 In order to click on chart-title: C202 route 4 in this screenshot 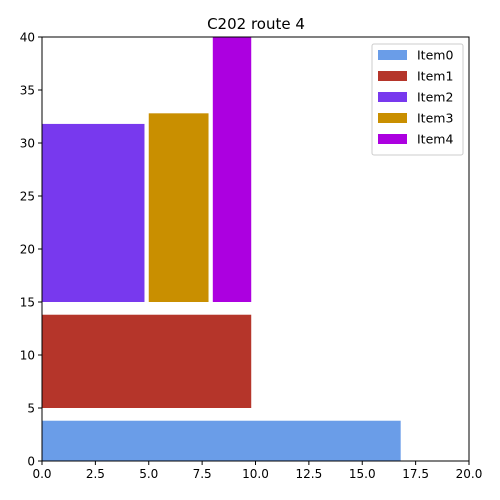, I will do `click(256, 24)`.